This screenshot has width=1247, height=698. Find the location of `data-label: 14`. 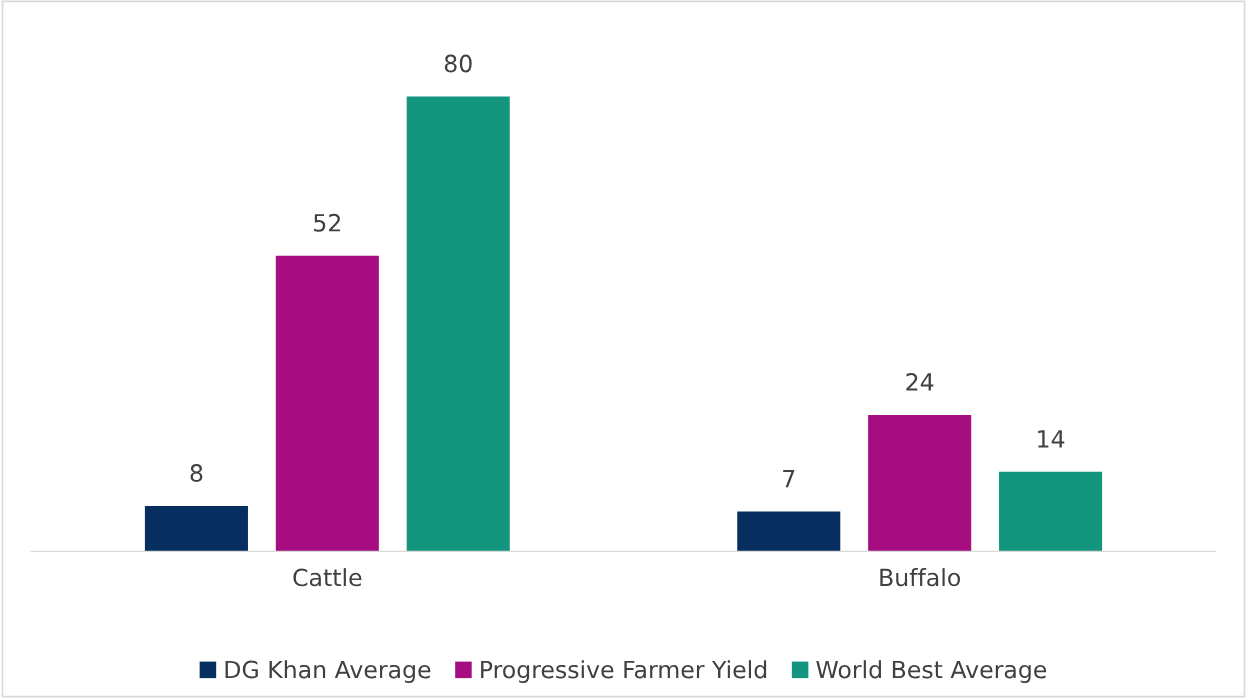

data-label: 14 is located at coordinates (1051, 439).